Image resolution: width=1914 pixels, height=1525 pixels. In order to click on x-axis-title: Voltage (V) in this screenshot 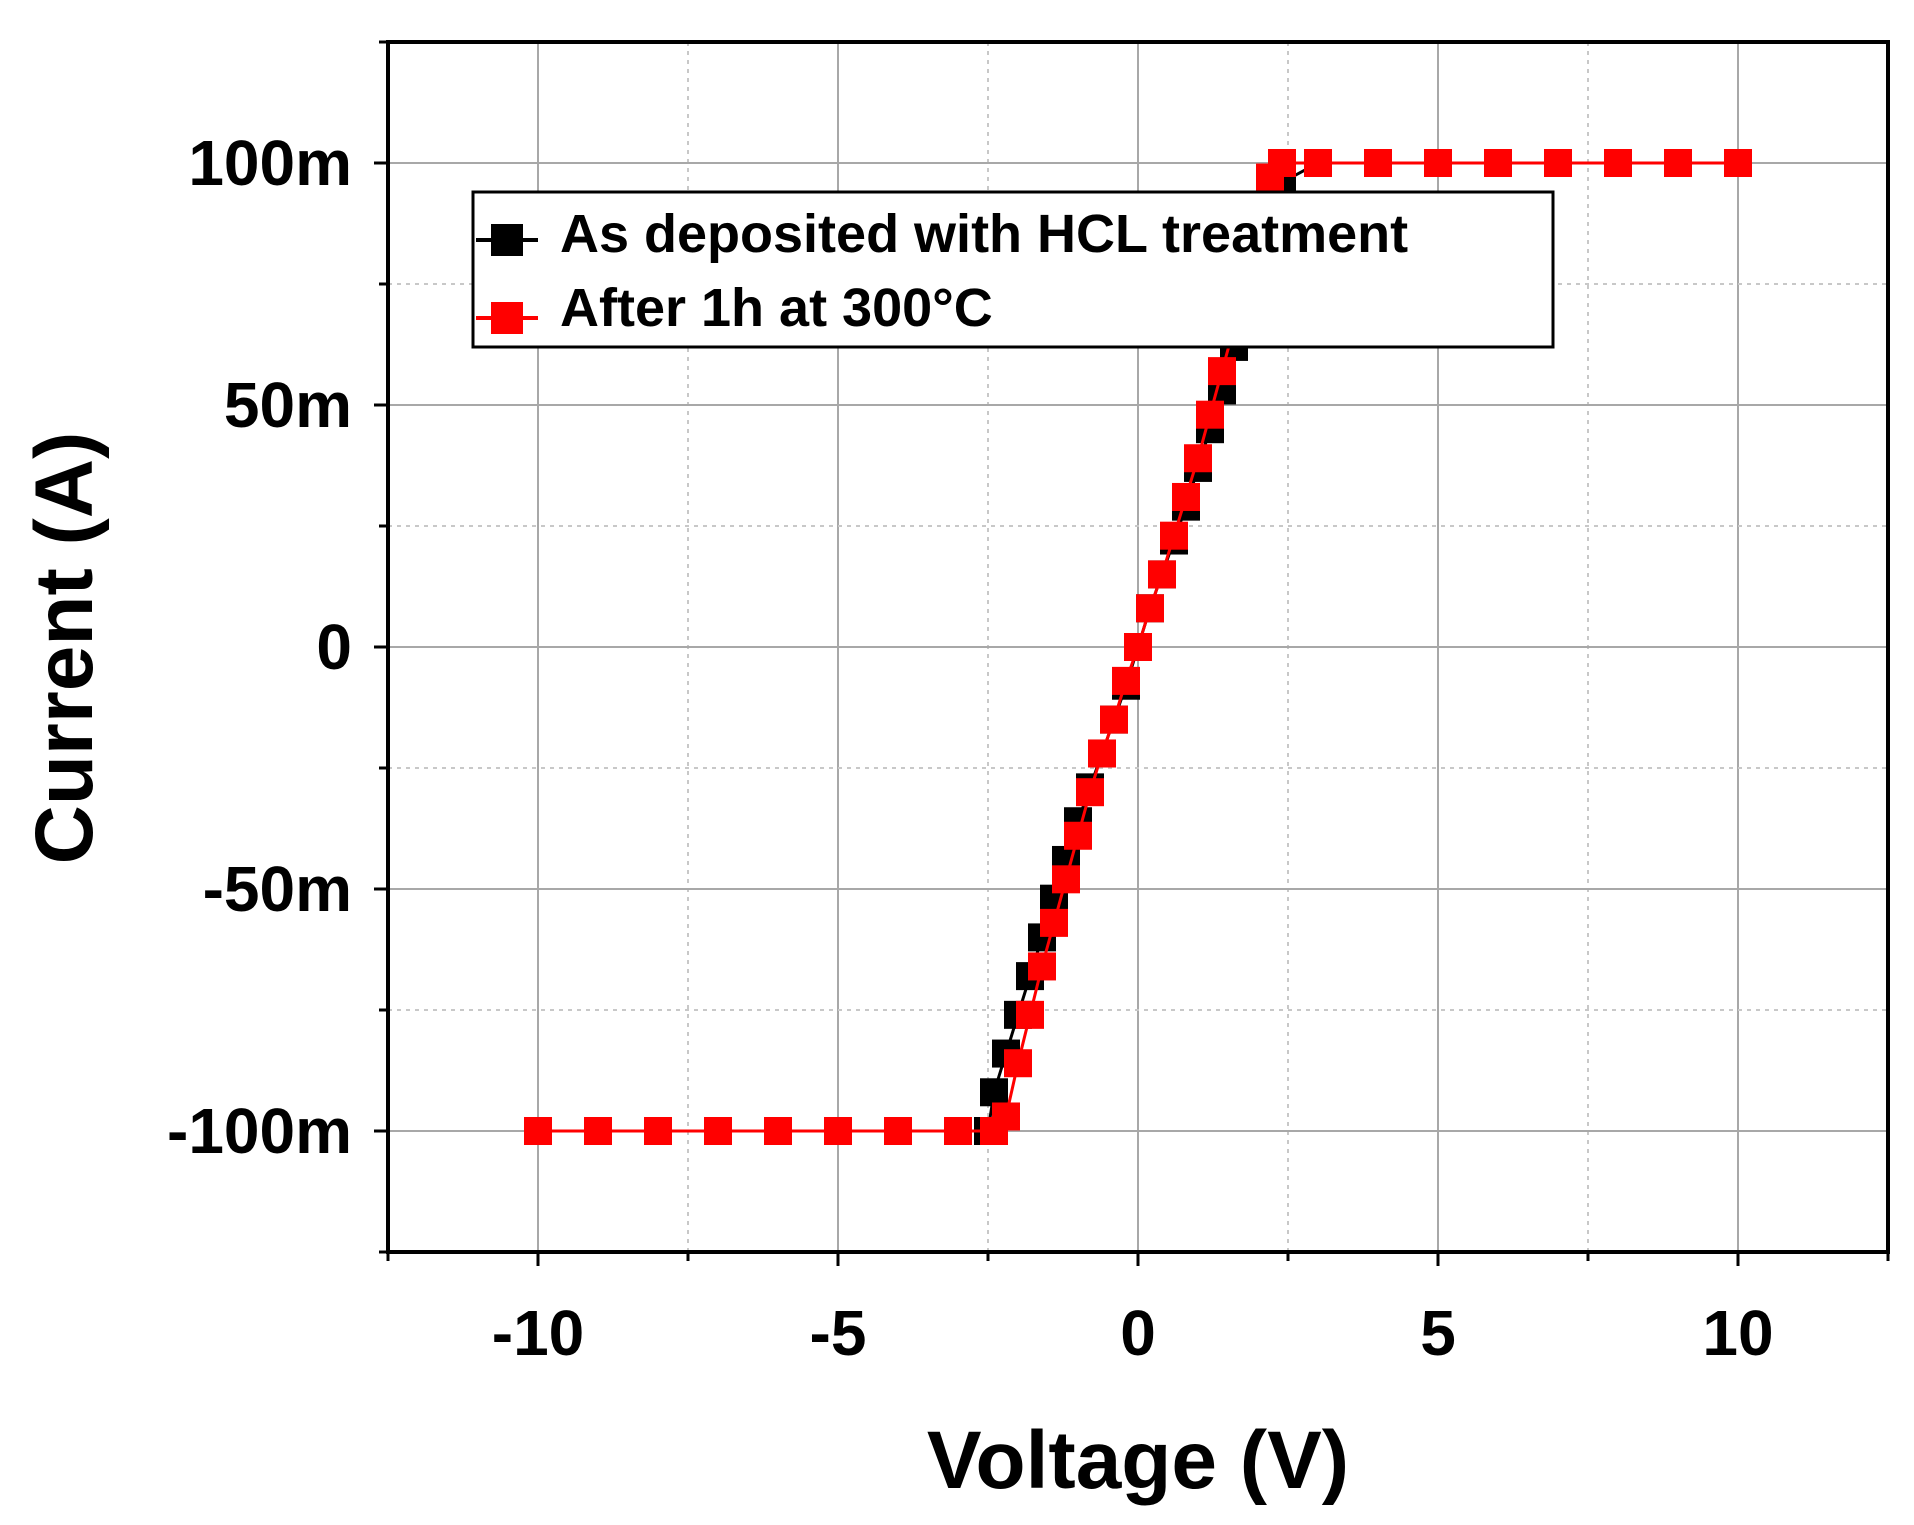, I will do `click(1138, 1460)`.